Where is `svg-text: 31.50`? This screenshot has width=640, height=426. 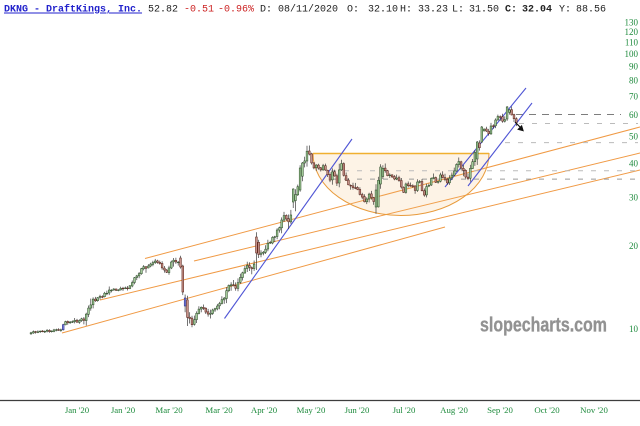 svg-text: 31.50 is located at coordinates (484, 10).